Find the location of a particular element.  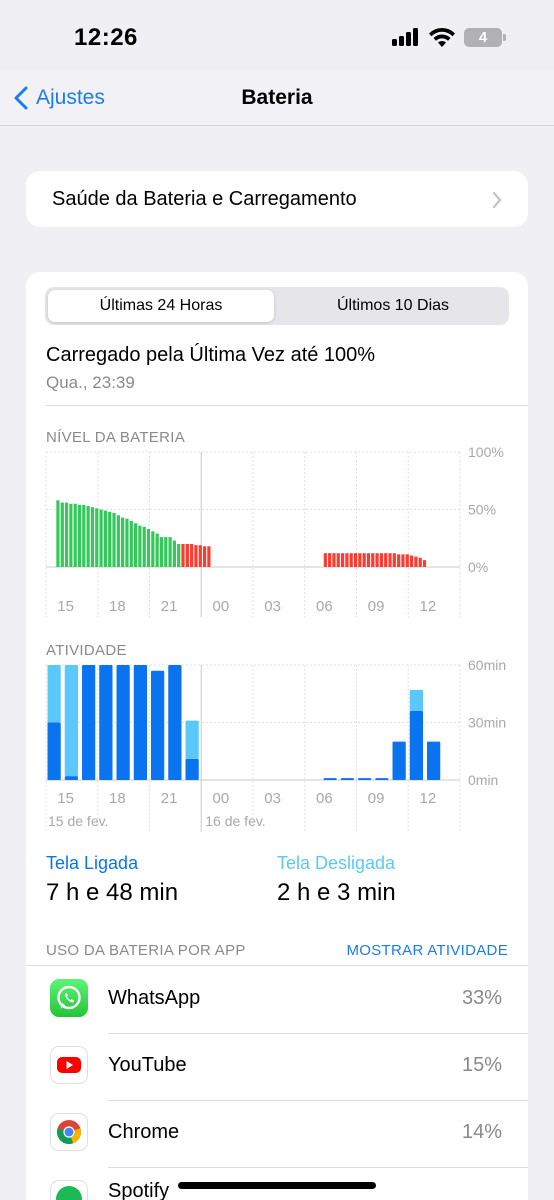

chrome-icon is located at coordinates (69, 1132).